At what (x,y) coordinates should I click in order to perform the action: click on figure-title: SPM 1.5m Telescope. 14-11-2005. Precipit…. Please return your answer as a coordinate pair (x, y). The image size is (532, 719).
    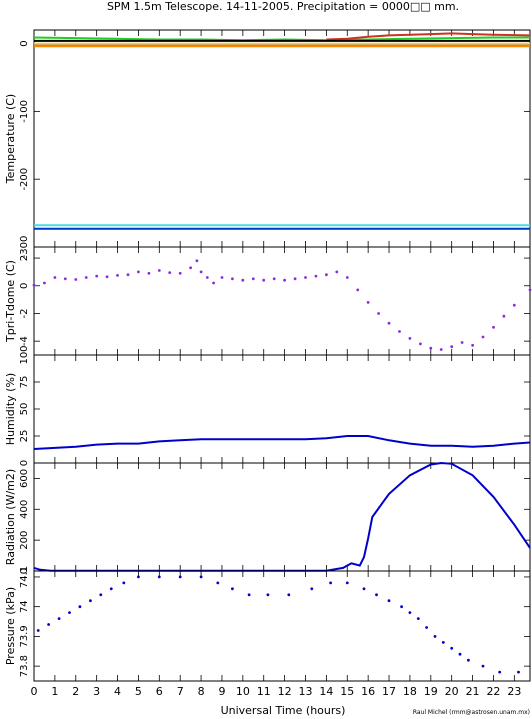
    Looking at the image, I should click on (283, 6).